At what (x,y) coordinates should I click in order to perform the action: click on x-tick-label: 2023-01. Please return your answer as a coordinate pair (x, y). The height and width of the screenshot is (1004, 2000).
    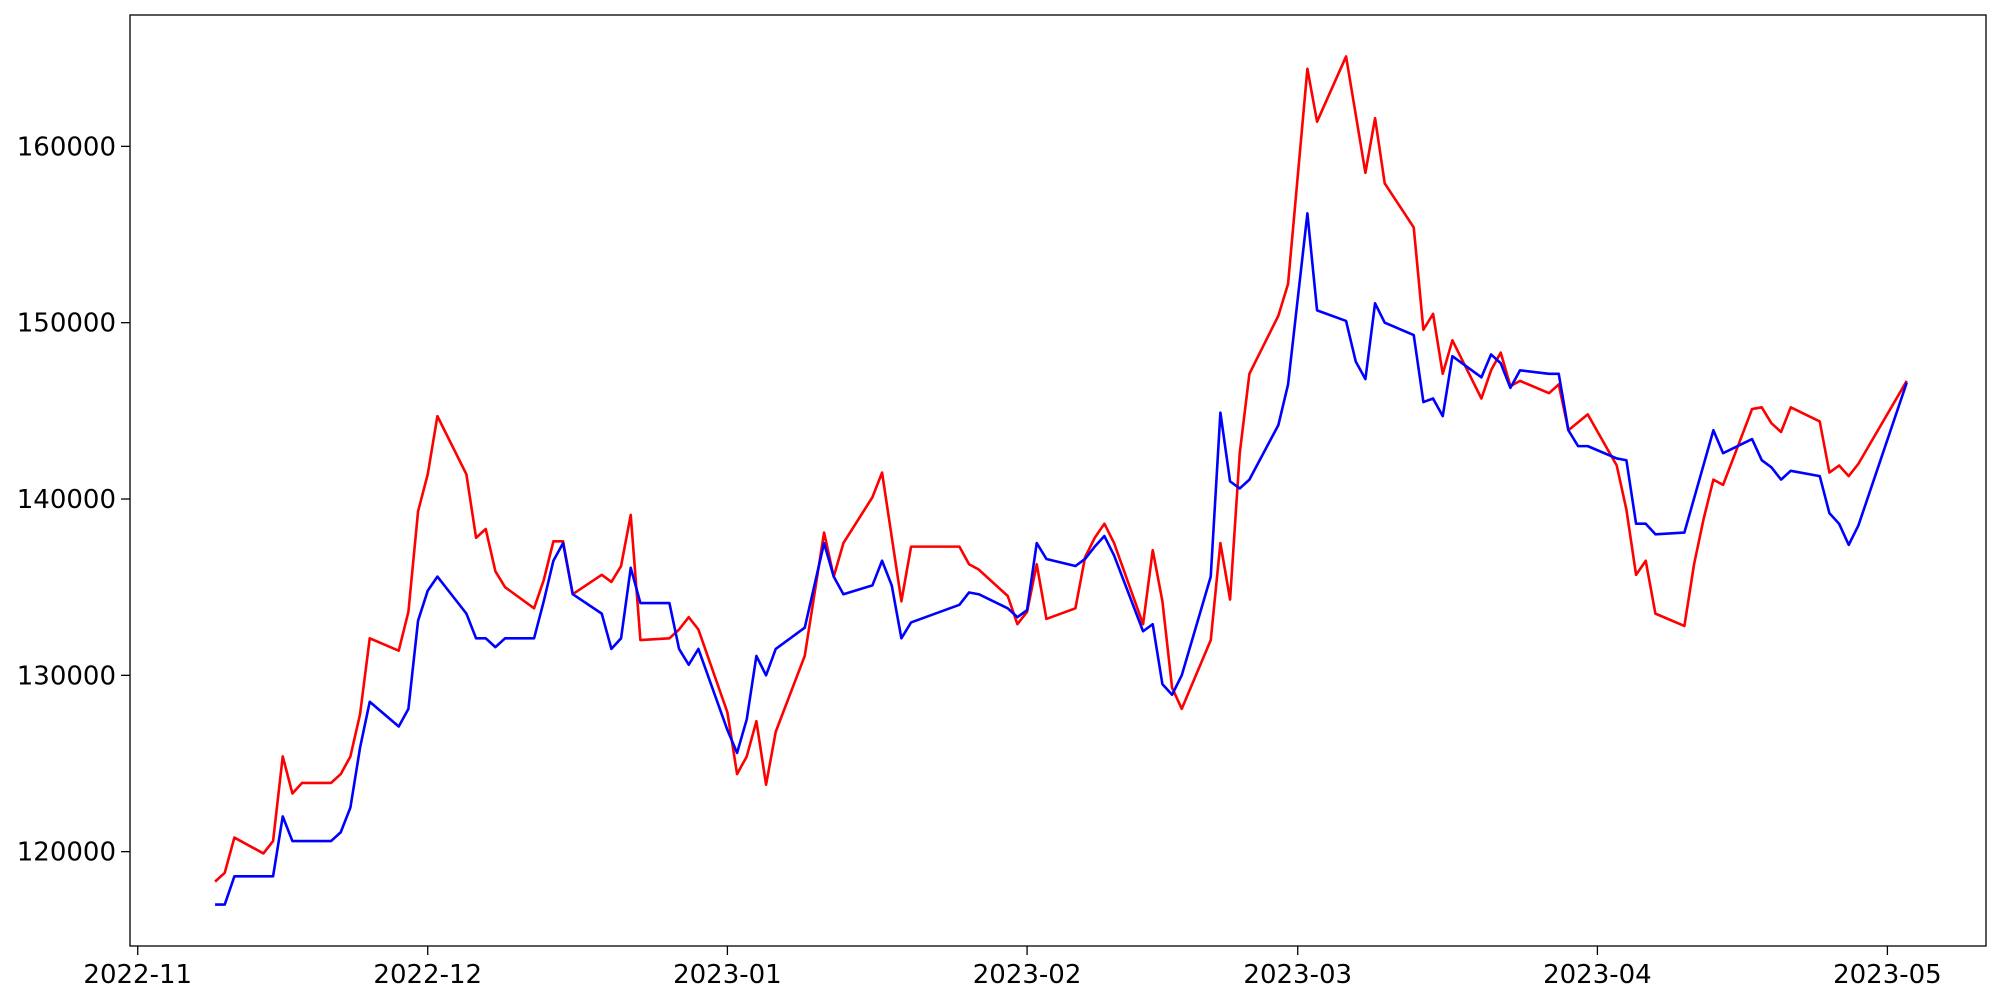
    Looking at the image, I should click on (727, 975).